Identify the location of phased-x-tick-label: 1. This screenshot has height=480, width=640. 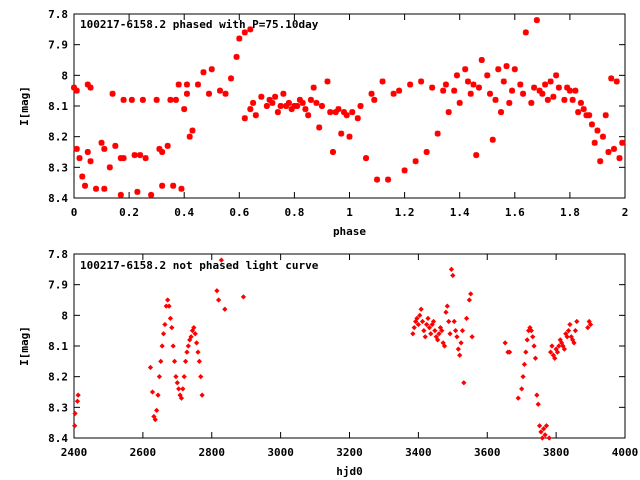
(349, 212).